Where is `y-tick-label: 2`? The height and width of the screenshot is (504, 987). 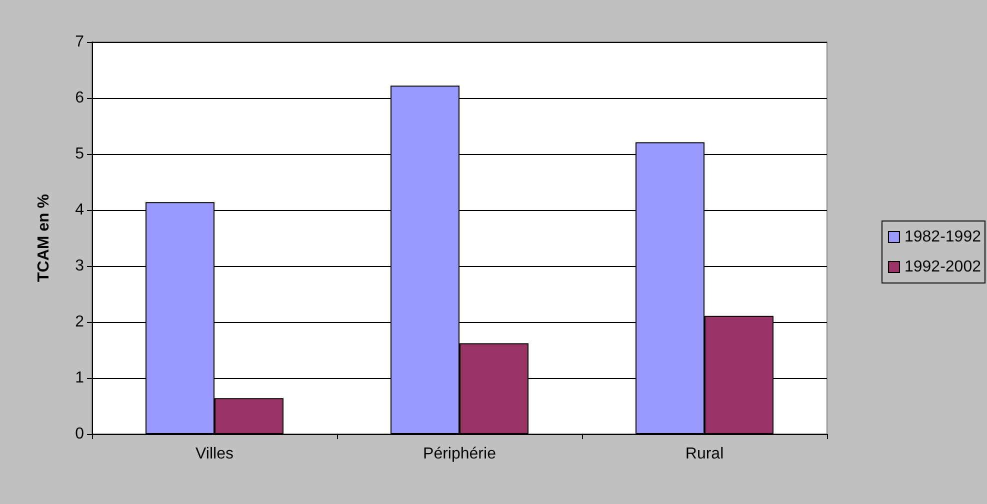
y-tick-label: 2 is located at coordinates (79, 322).